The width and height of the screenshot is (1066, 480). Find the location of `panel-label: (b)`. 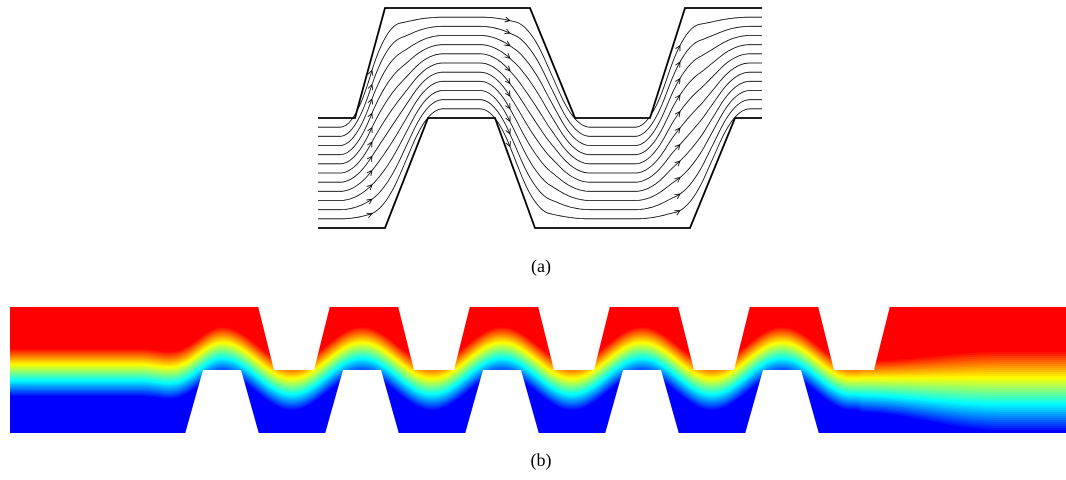

panel-label: (b) is located at coordinates (541, 460).